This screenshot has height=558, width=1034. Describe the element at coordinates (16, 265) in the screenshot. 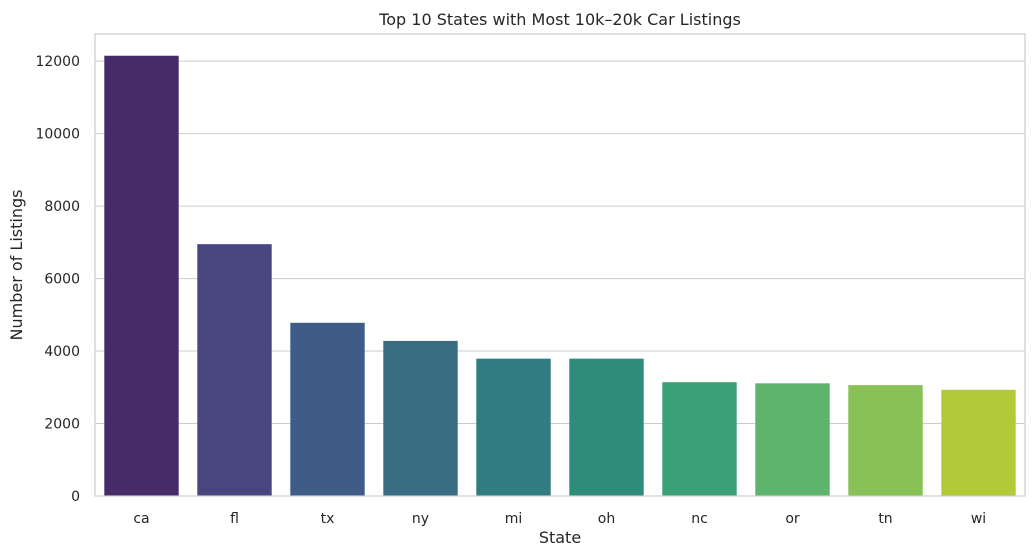

I see `y-axis-label: Number of Listings` at that location.